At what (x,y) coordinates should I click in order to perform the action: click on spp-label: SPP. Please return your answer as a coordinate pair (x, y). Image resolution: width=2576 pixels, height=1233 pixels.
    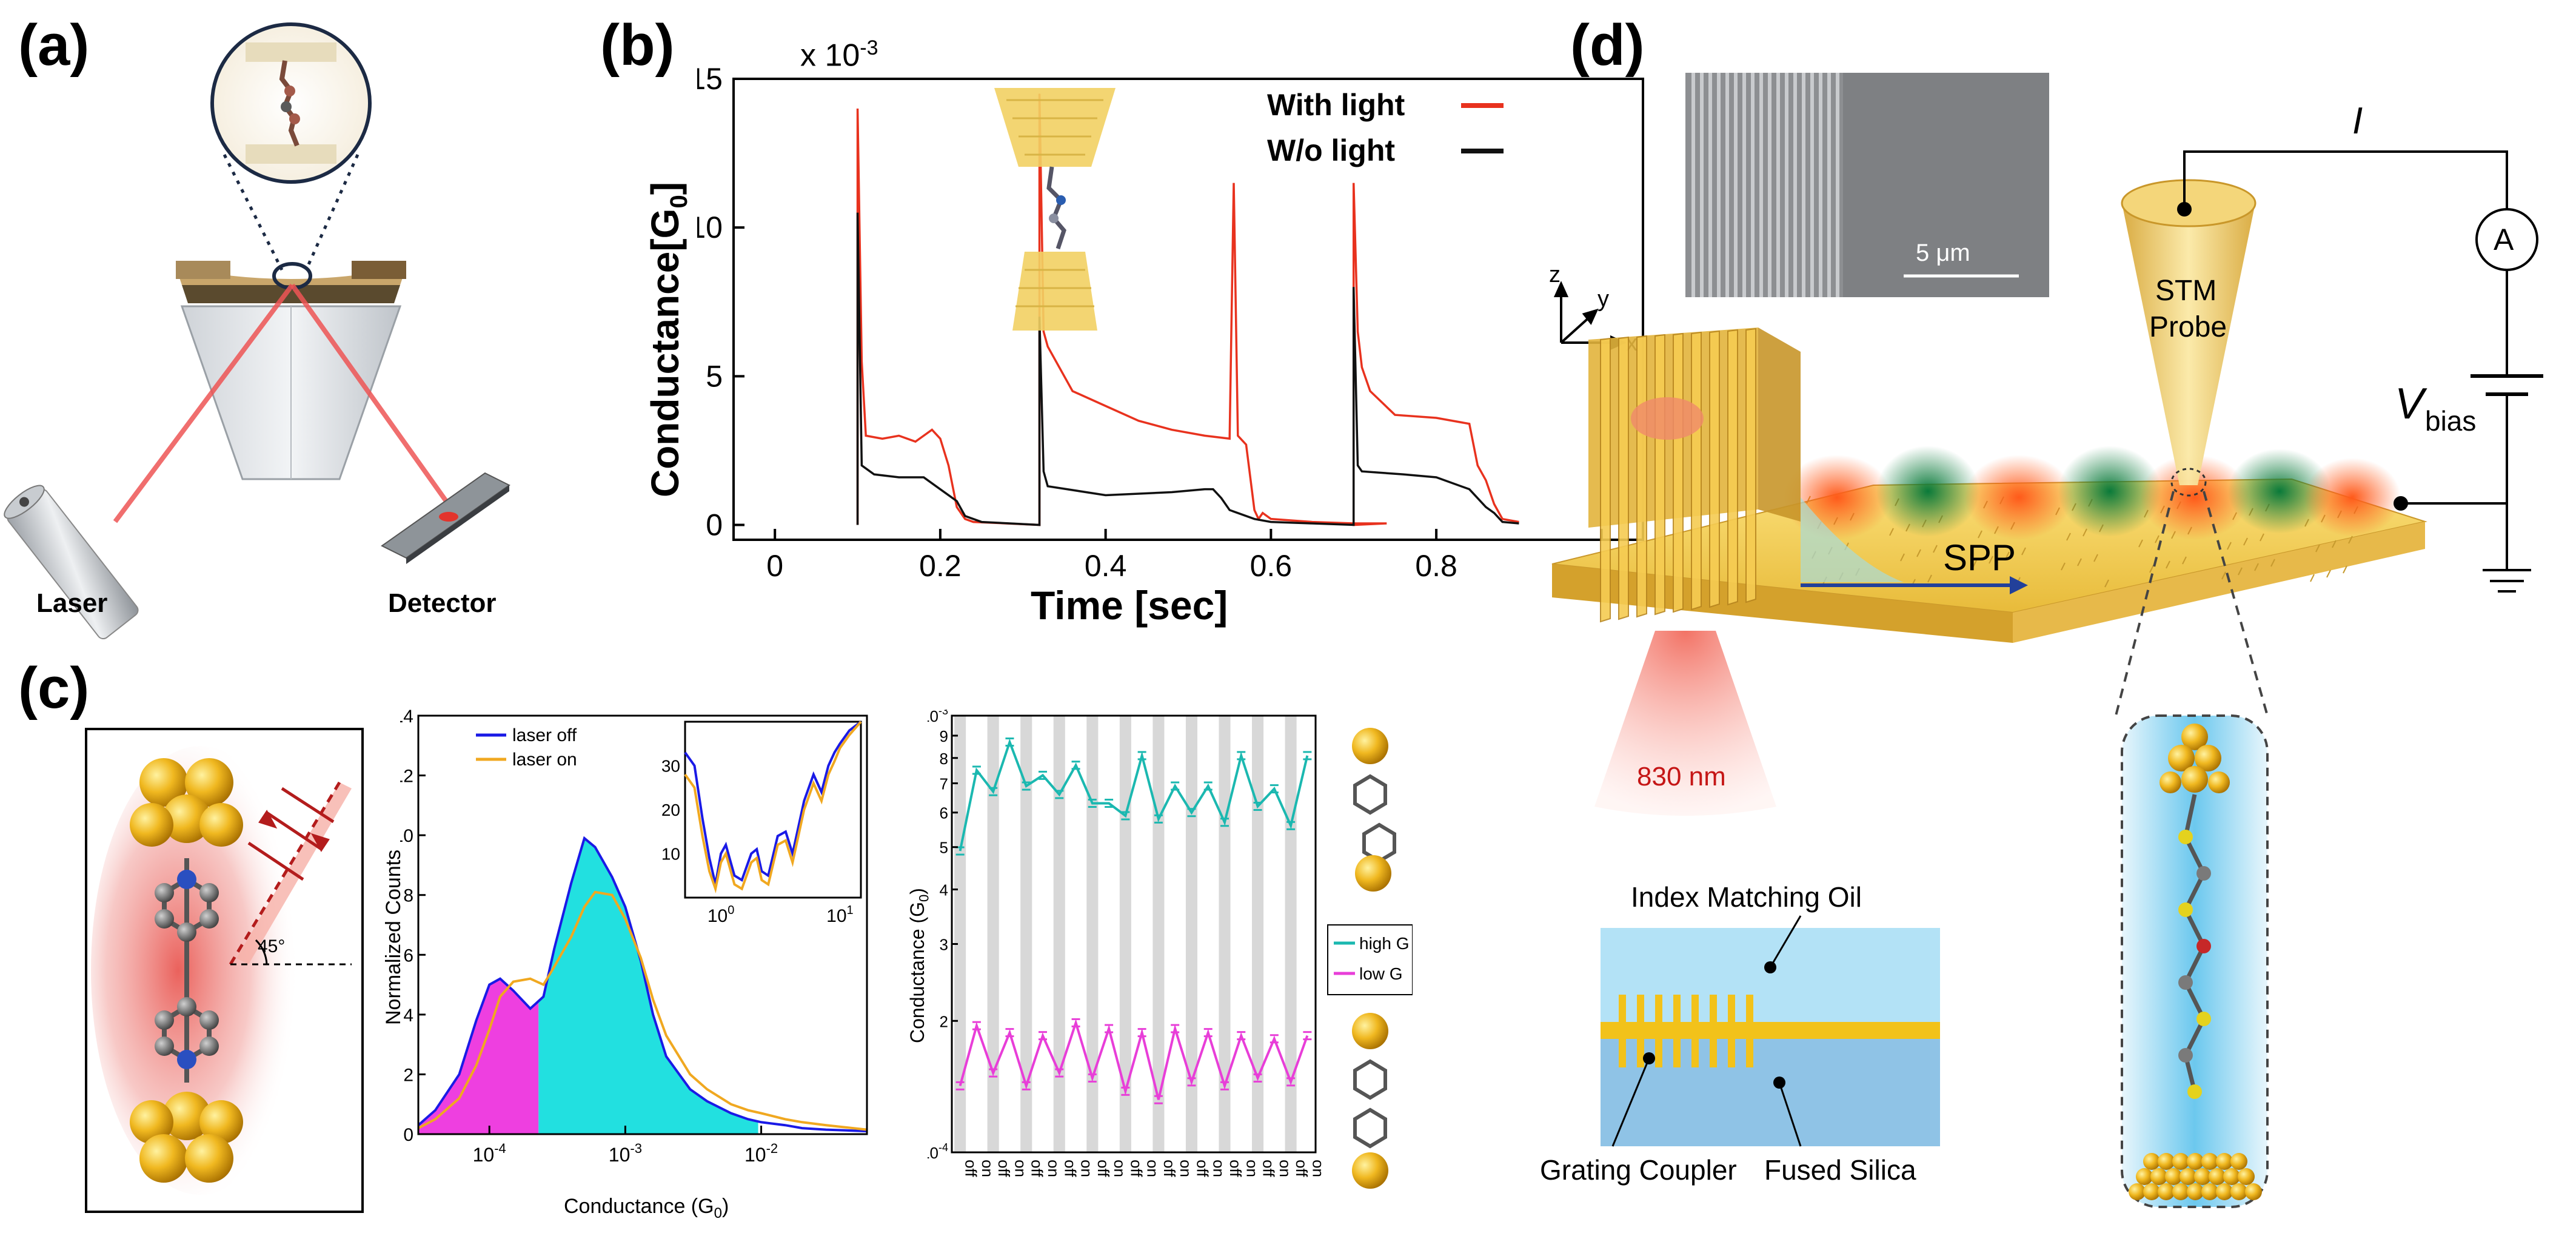
    Looking at the image, I should click on (1979, 557).